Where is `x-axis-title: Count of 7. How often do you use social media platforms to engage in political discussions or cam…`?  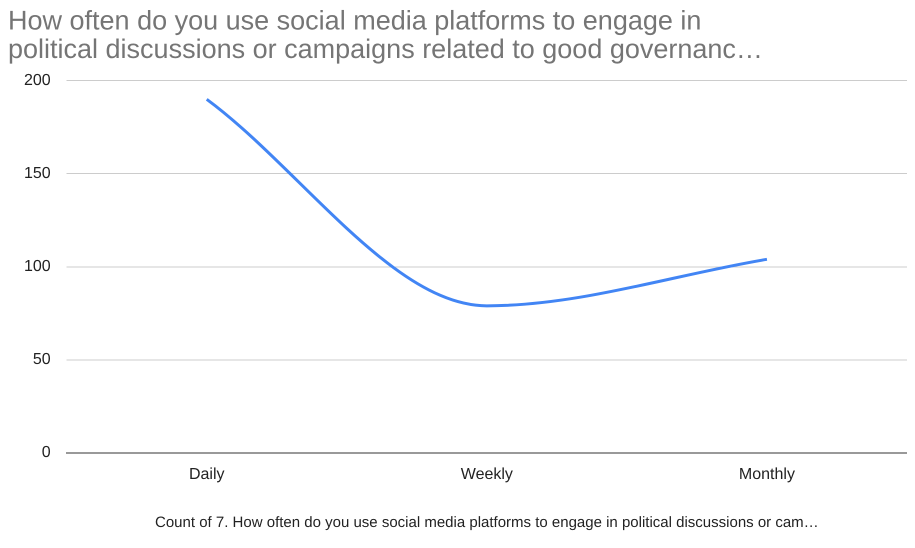
x-axis-title: Count of 7. How often do you use social media platforms to engage in political discussions or cam… is located at coordinates (487, 523).